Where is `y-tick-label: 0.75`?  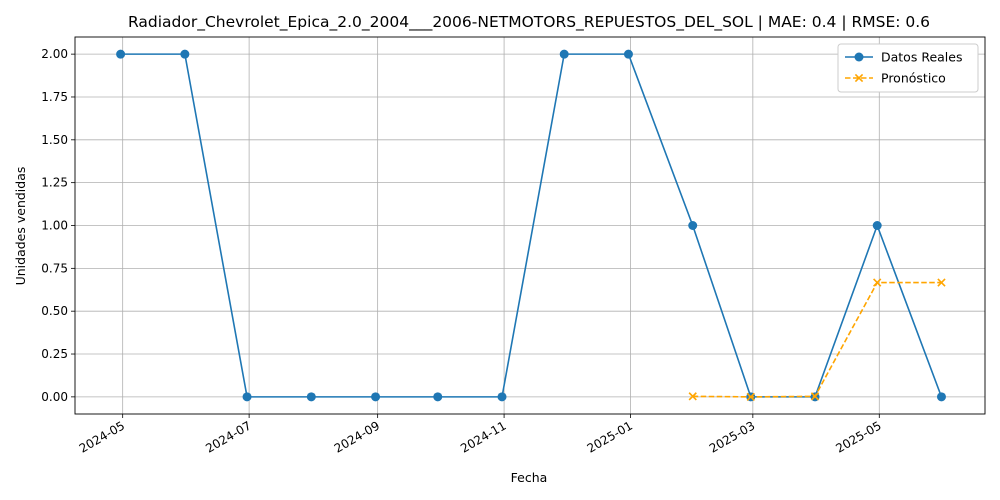 y-tick-label: 0.75 is located at coordinates (54, 268).